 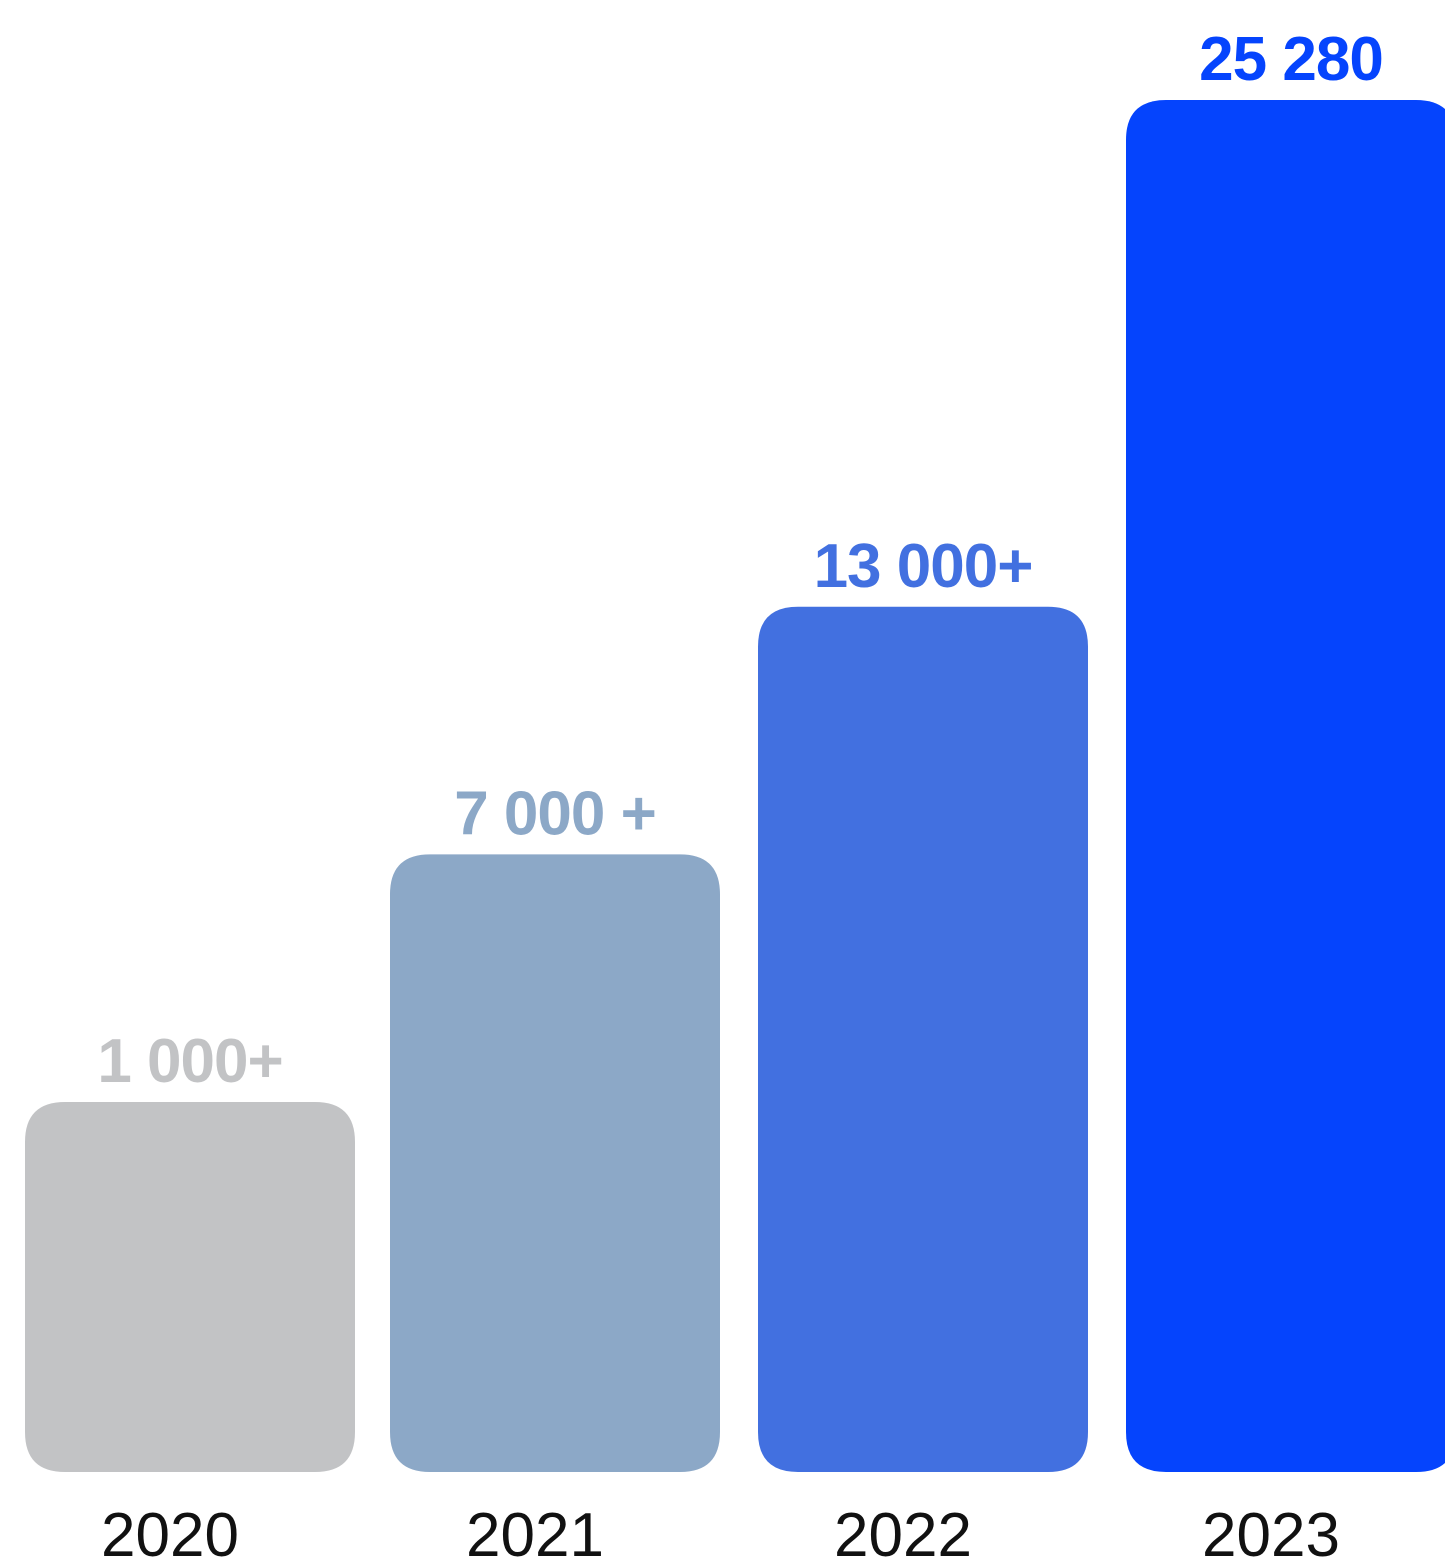 I want to click on bar-2020, so click(x=190, y=1287).